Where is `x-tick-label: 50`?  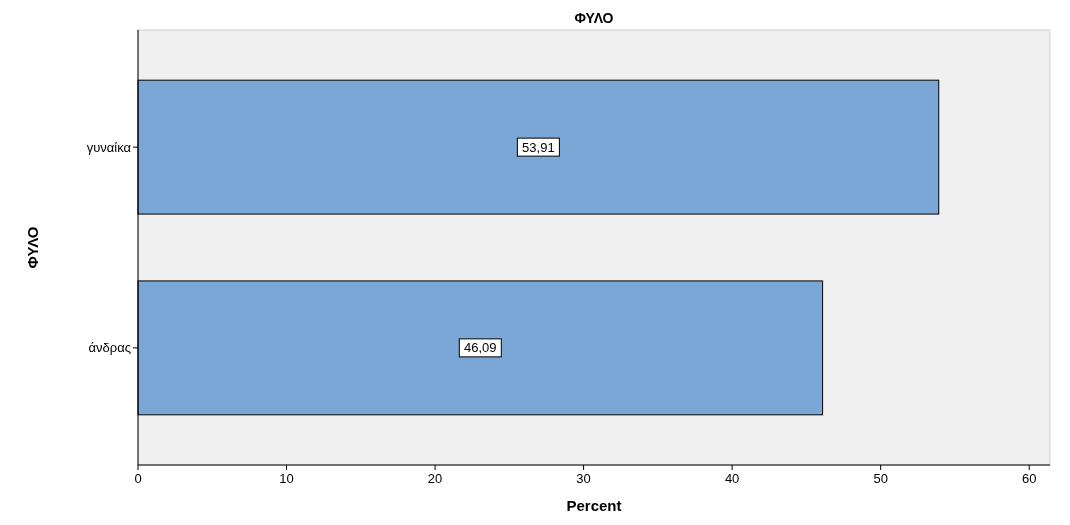
x-tick-label: 50 is located at coordinates (880, 478).